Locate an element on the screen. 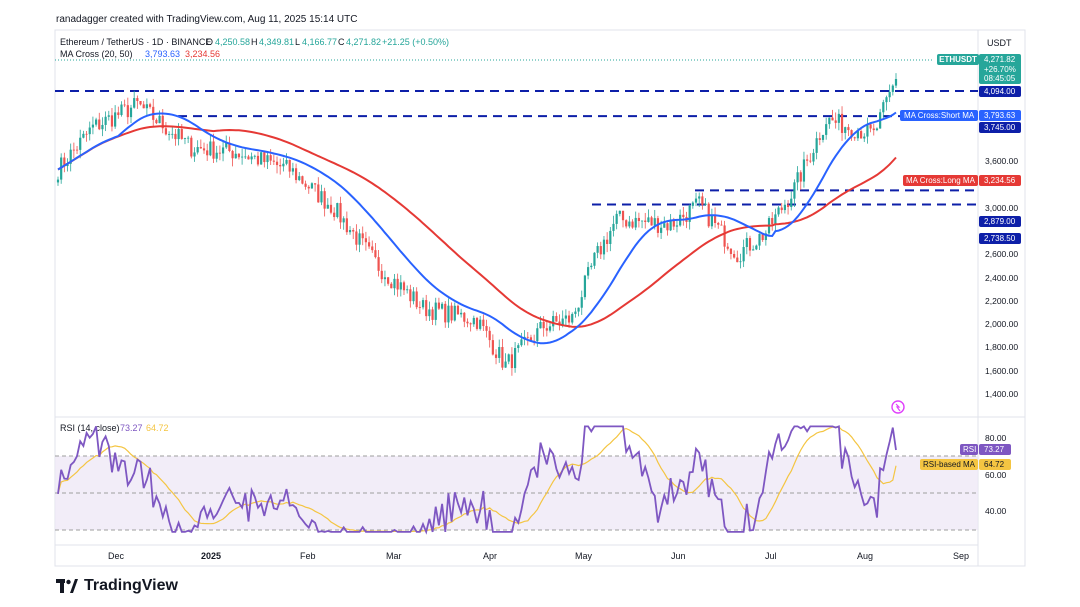  time-tick: Jul is located at coordinates (771, 556).